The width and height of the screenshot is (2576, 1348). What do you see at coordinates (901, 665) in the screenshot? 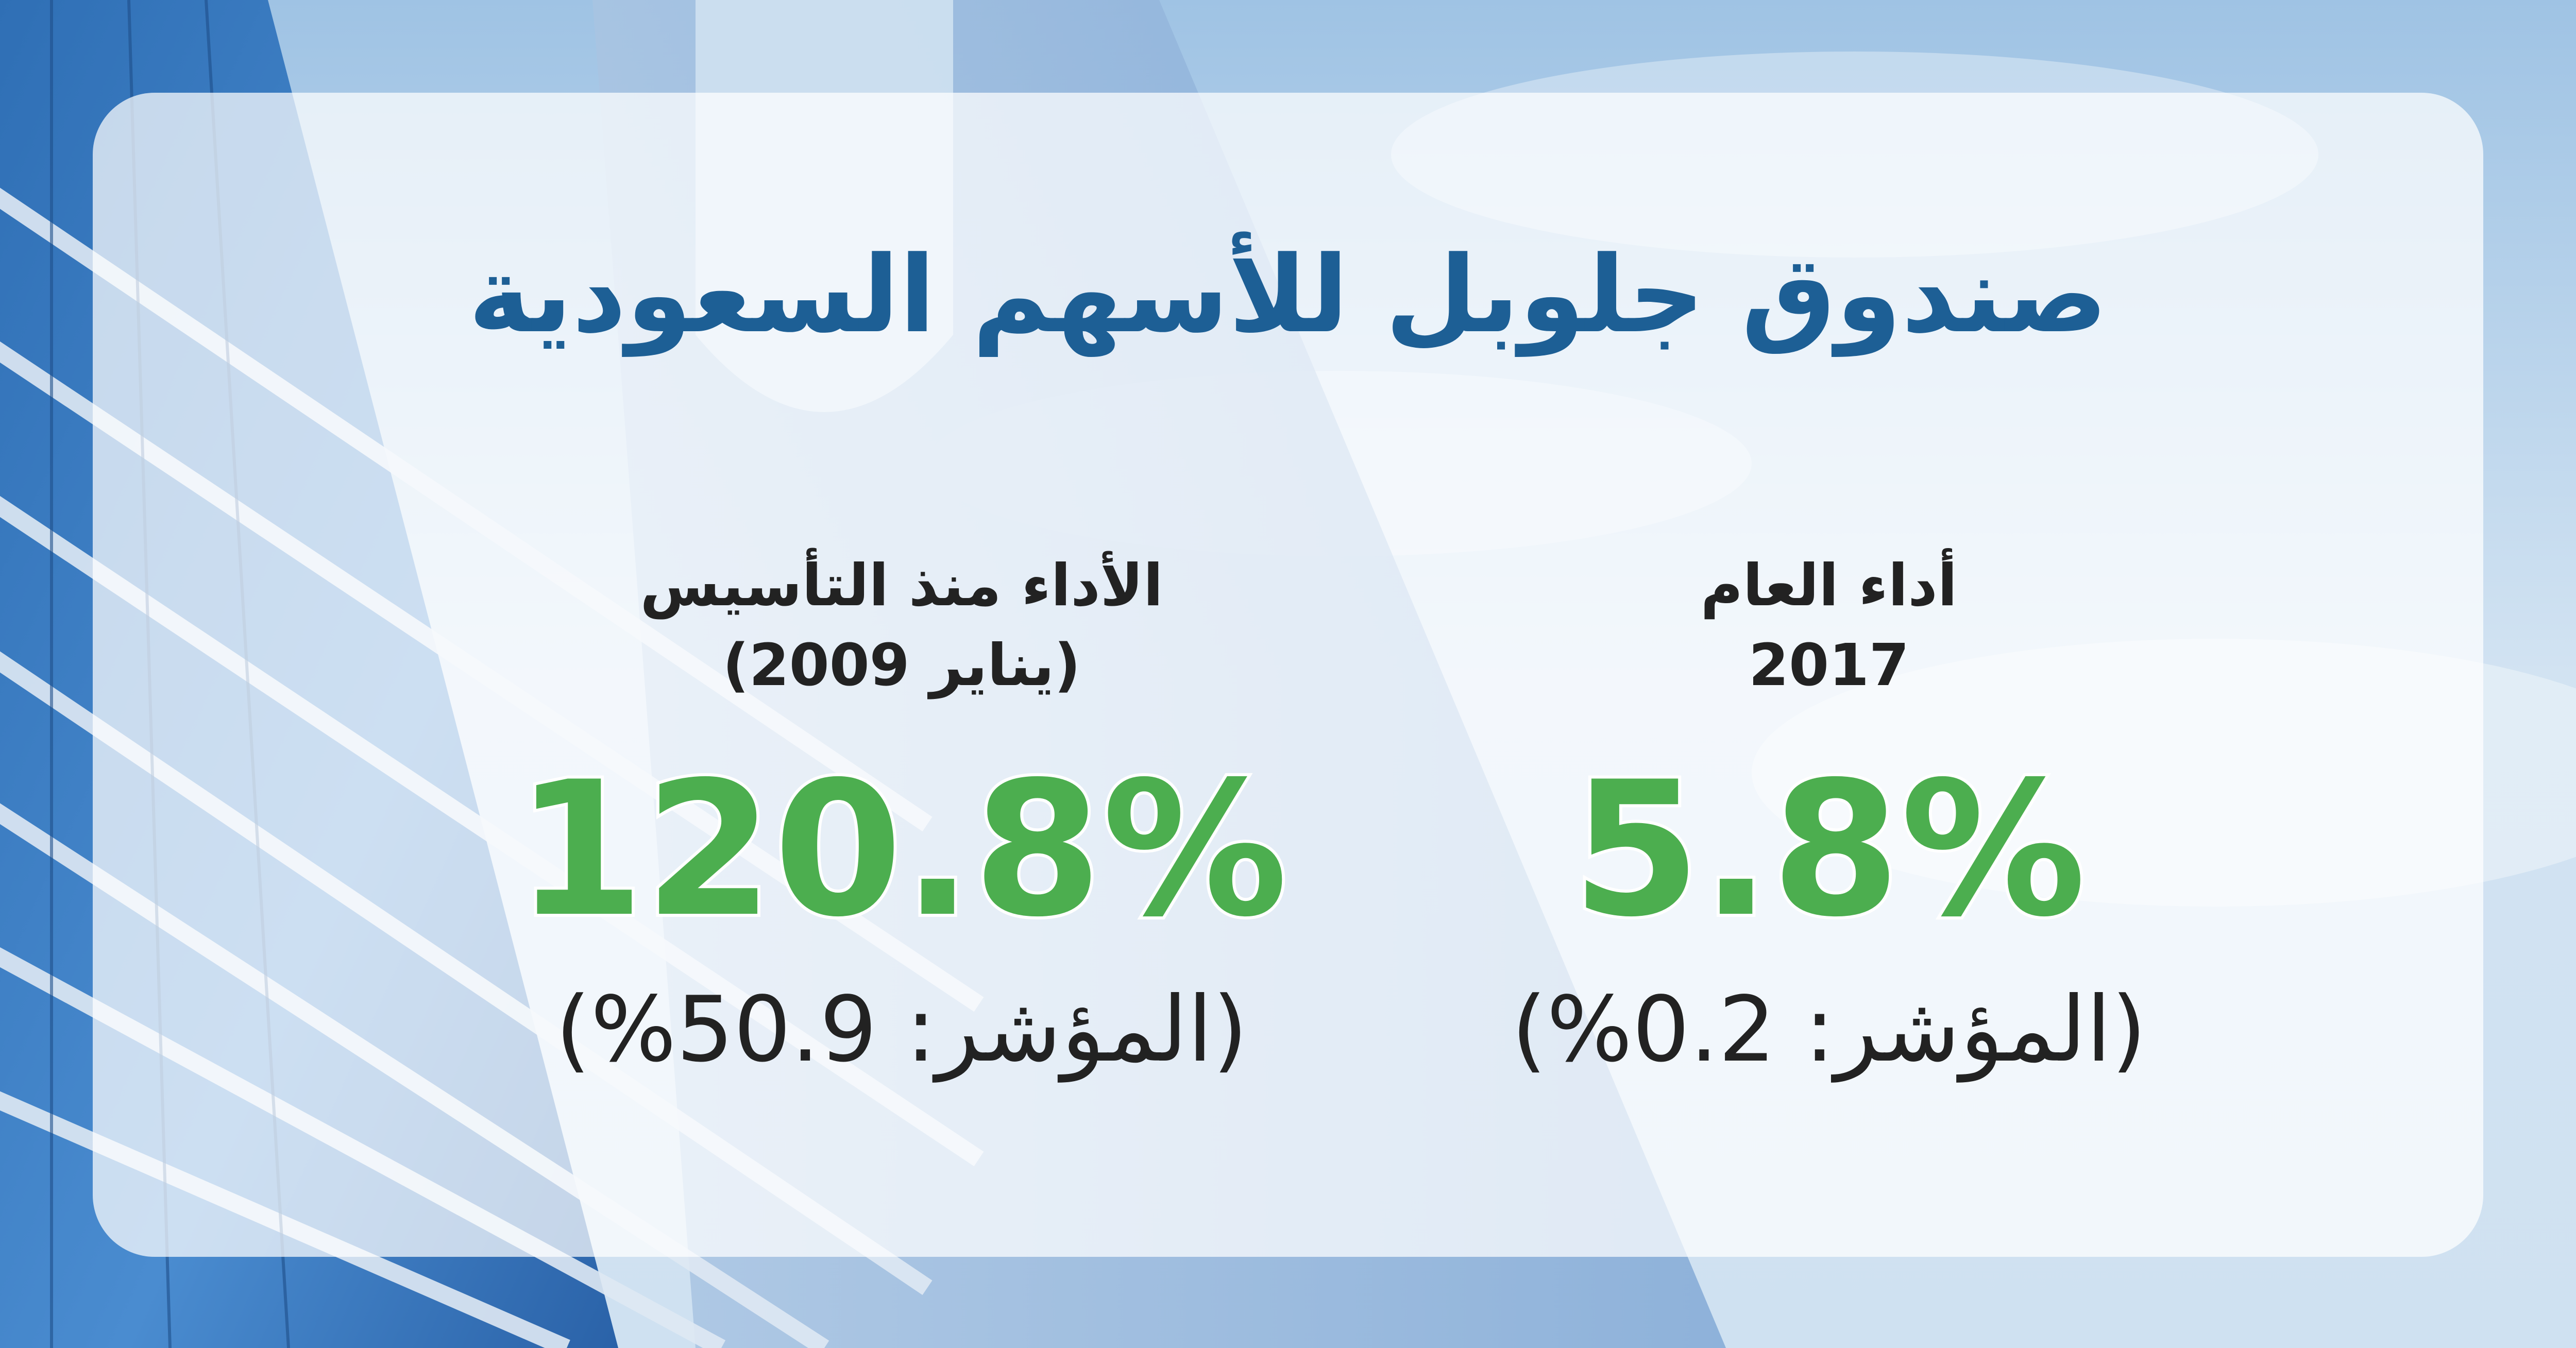
I see `since-inception-date: (يناير 2009)` at bounding box center [901, 665].